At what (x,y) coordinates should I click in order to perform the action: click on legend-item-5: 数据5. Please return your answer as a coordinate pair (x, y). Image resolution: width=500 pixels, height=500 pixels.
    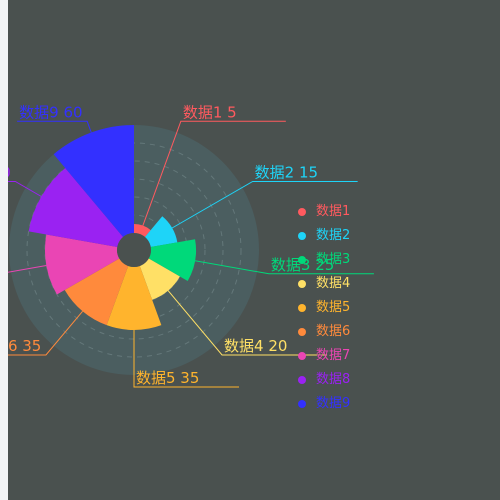
    Looking at the image, I should click on (324, 308).